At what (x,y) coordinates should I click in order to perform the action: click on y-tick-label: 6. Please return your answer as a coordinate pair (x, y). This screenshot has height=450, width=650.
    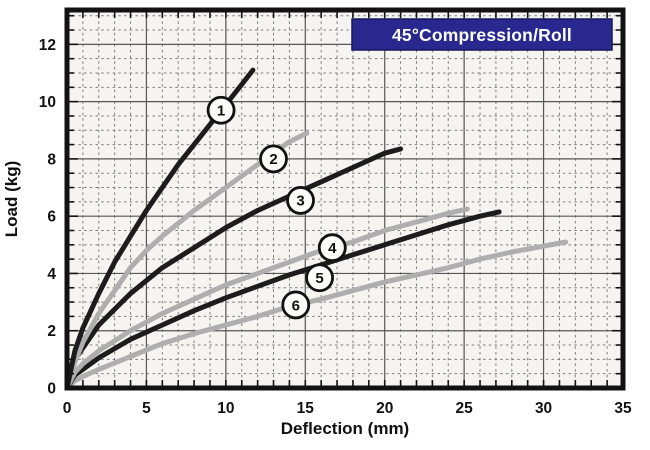
    Looking at the image, I should click on (51, 217).